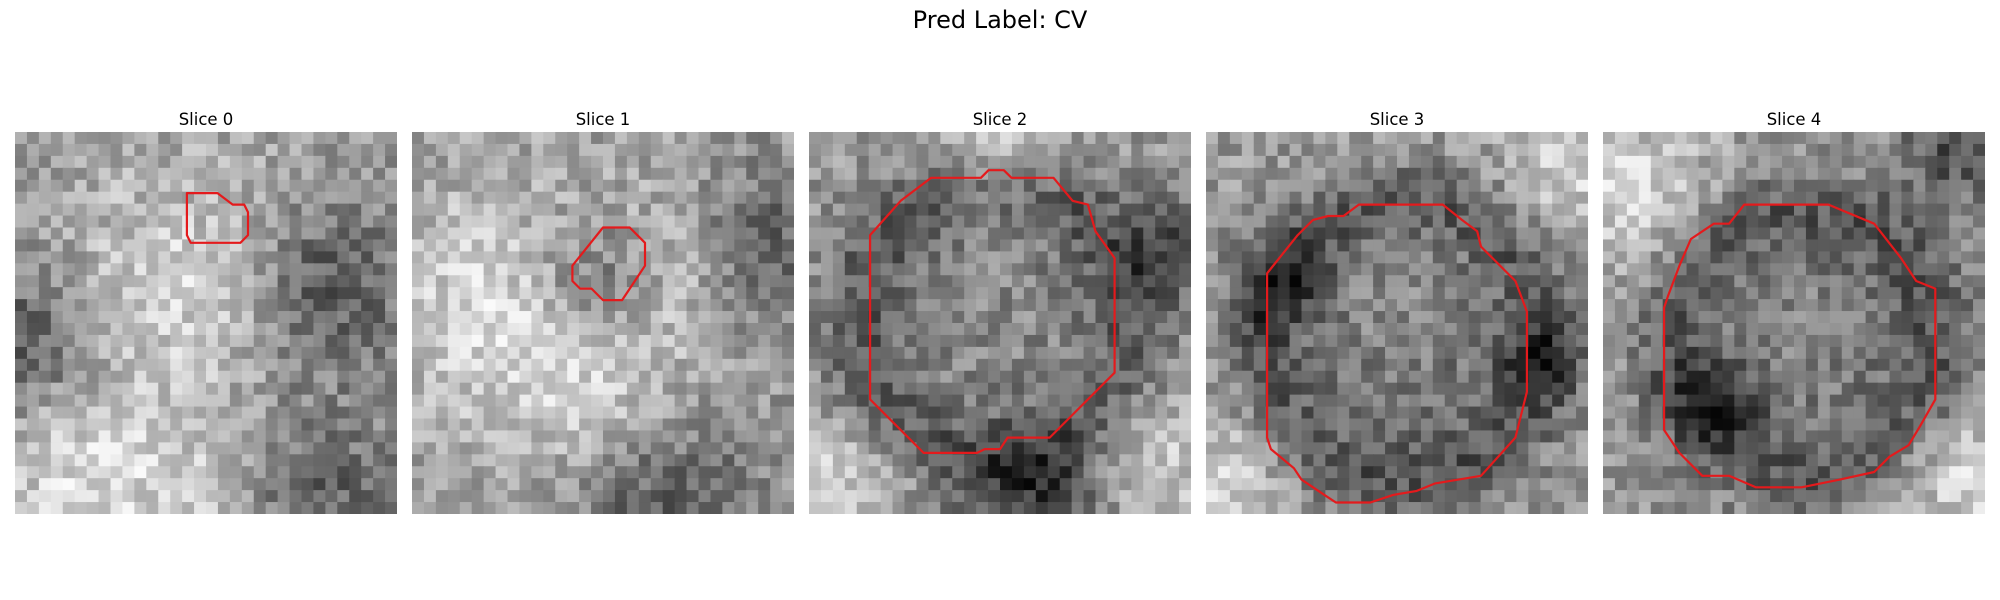 This screenshot has height=600, width=2000. Describe the element at coordinates (1000, 119) in the screenshot. I see `slice-title-2: Slice 2` at that location.